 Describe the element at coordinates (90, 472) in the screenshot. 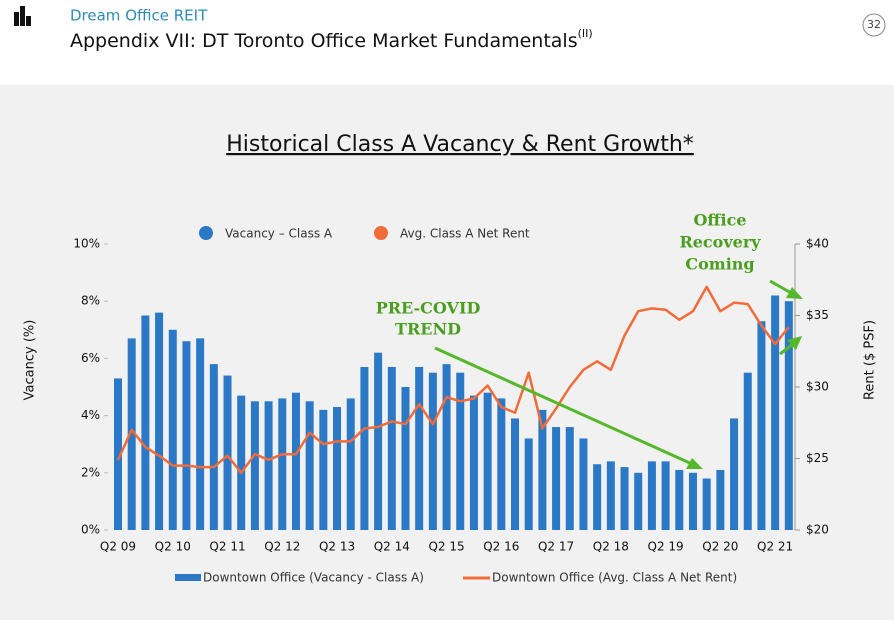

I see `y-tick-label: 2%` at that location.